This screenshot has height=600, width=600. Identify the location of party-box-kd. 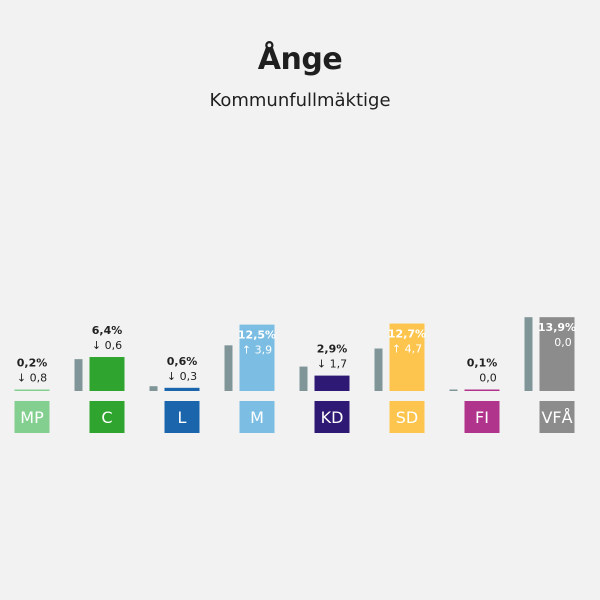
(332, 417).